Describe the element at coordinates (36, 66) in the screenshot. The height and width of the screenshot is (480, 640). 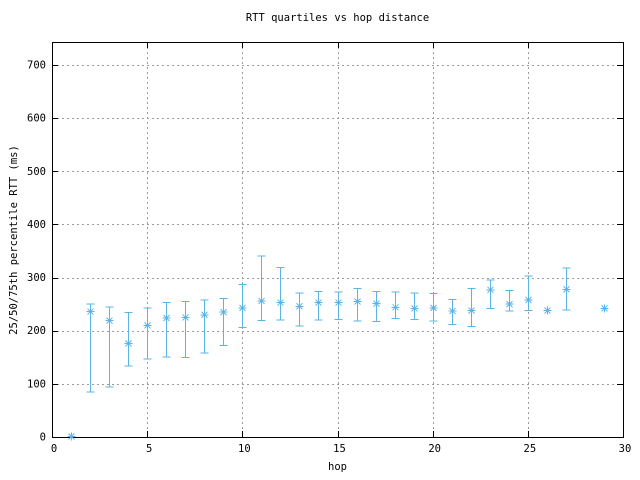
I see `y-tick-label-700: 700` at that location.